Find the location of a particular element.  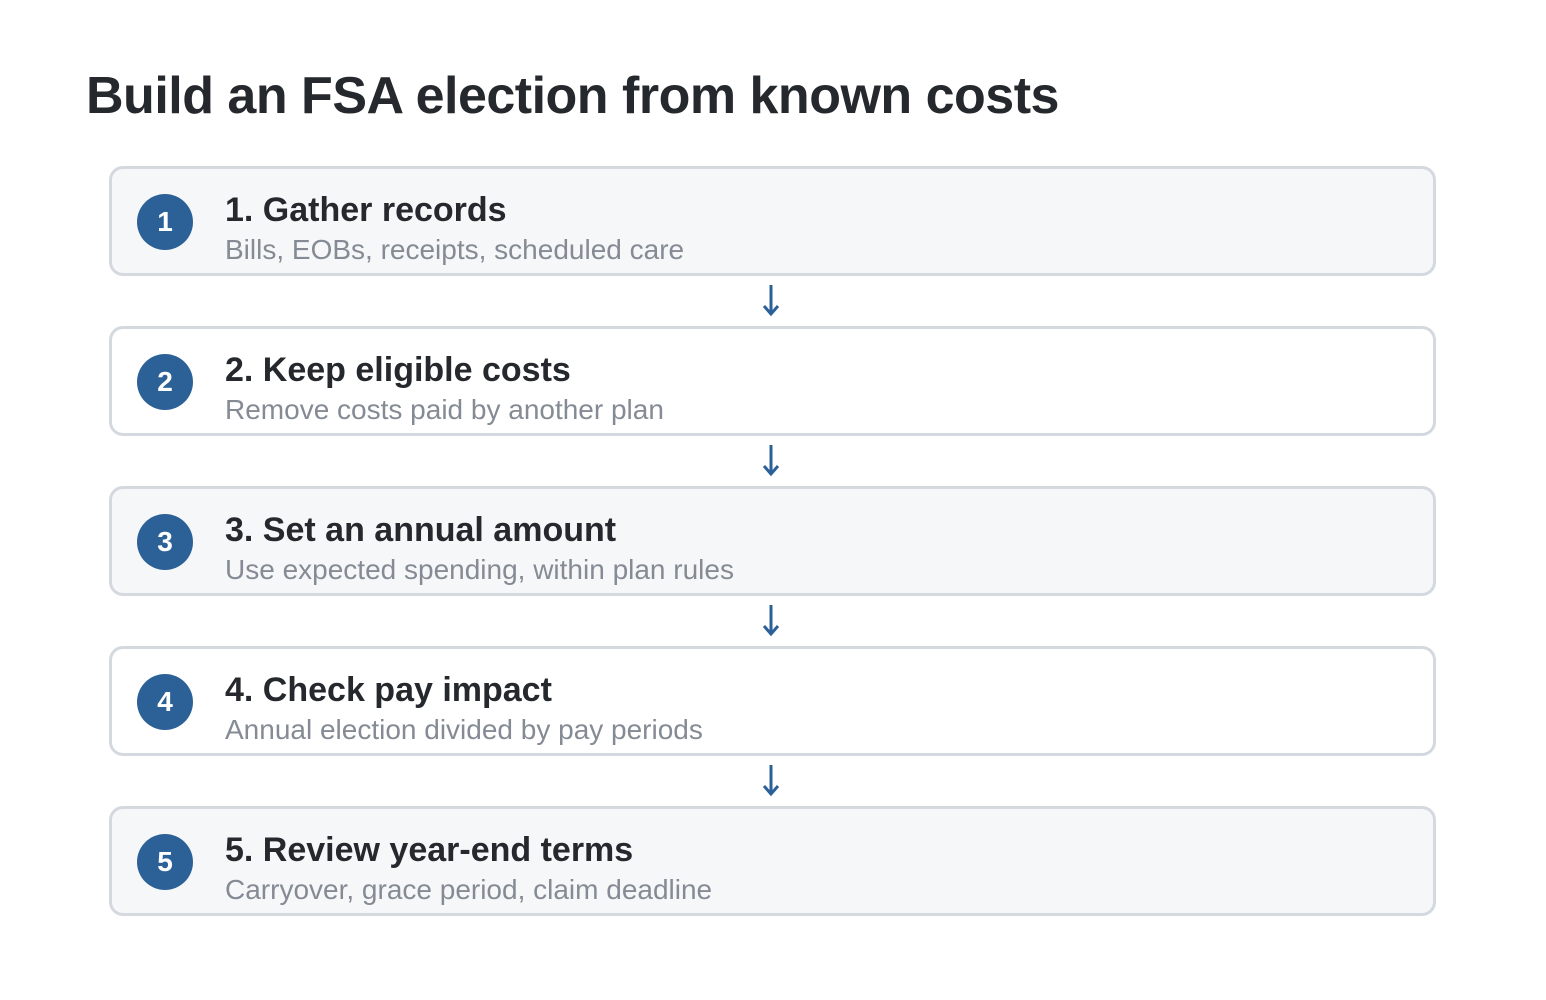

step-title-5: 5. Review year-end terms is located at coordinates (429, 850).